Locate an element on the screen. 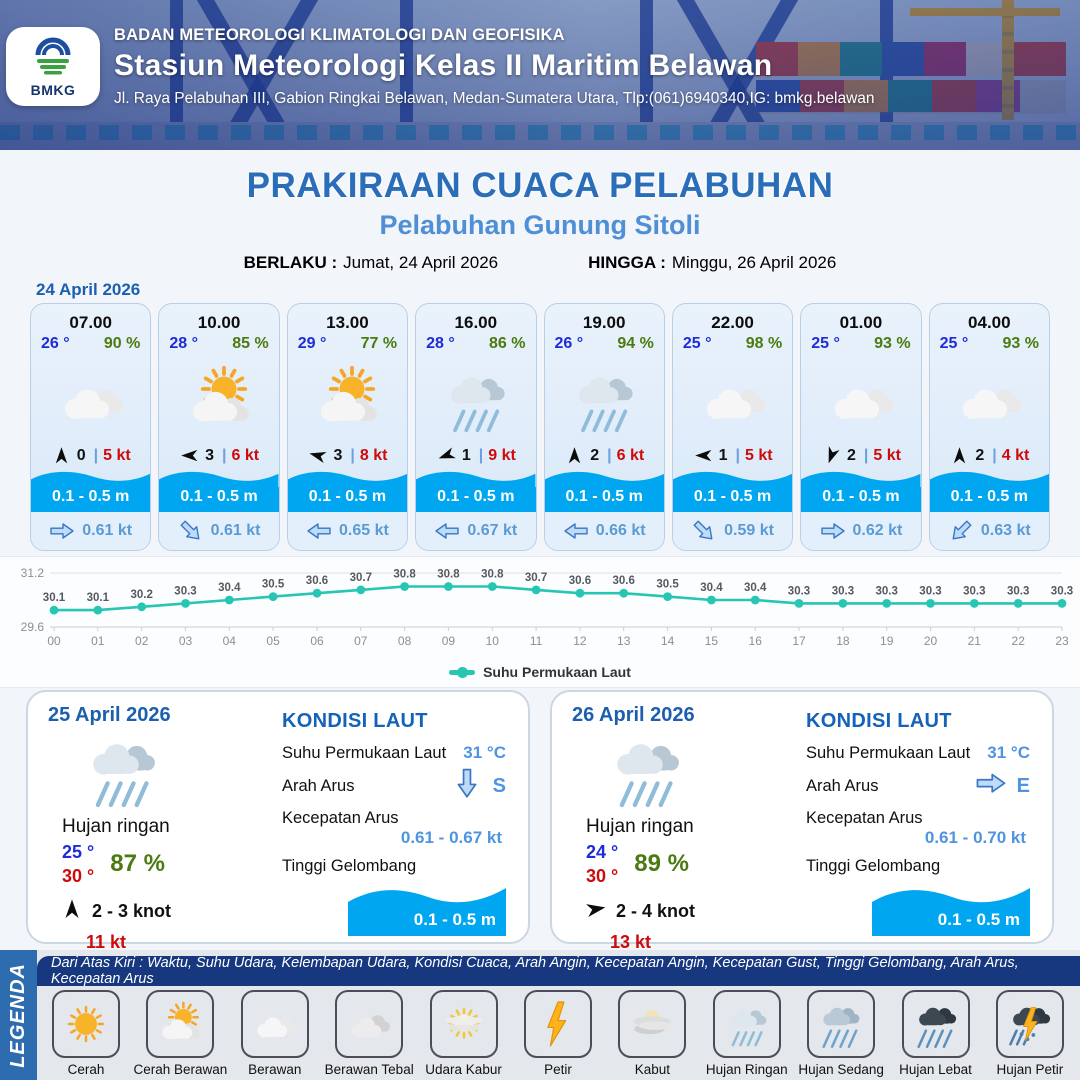  svg-text: 30.4 is located at coordinates (229, 588).